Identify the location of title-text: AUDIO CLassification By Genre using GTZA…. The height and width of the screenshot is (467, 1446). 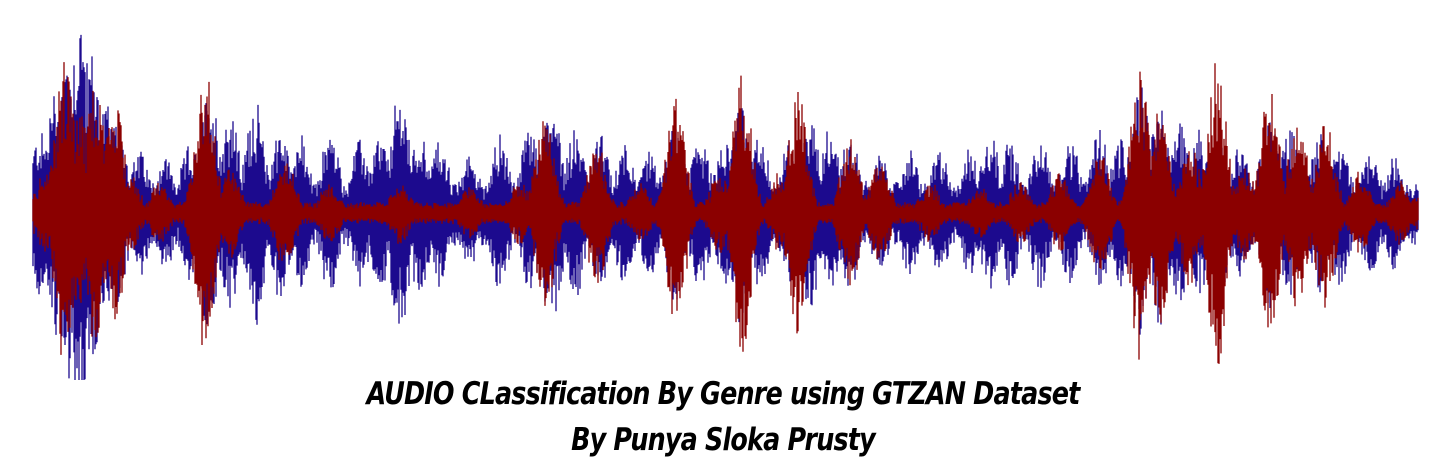
(723, 394).